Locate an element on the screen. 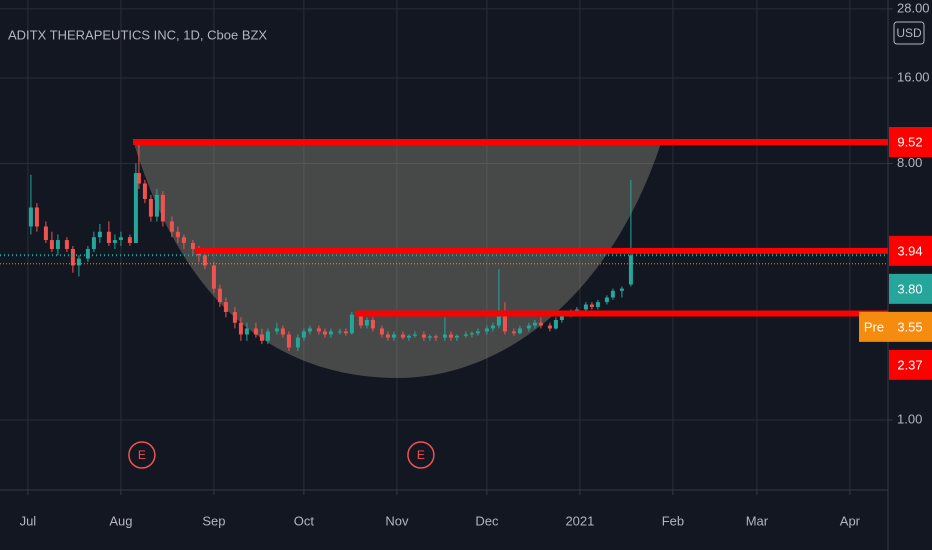 The height and width of the screenshot is (550, 932). price-label: 3.94 is located at coordinates (909, 250).